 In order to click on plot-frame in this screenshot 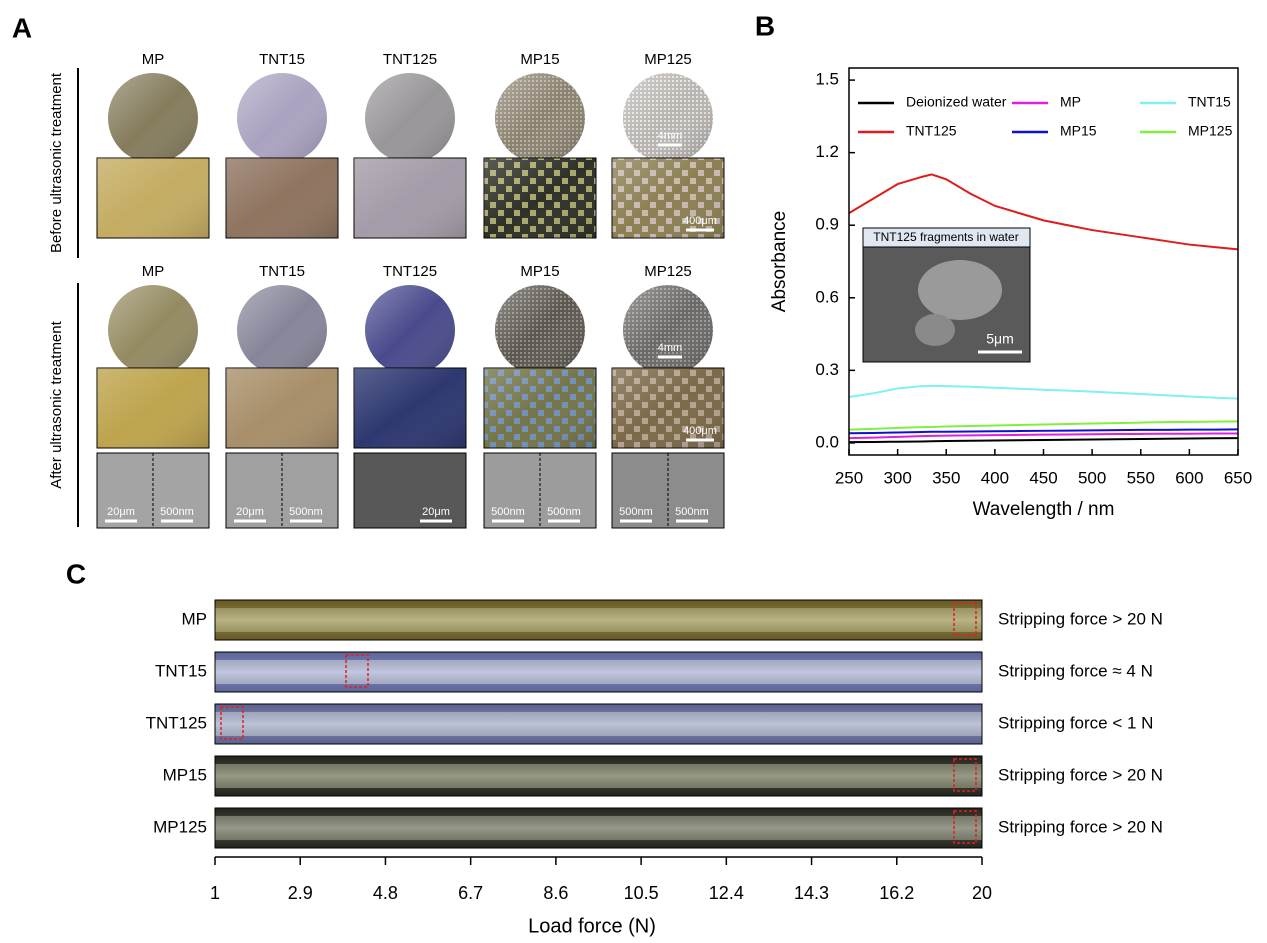, I will do `click(1043, 261)`.